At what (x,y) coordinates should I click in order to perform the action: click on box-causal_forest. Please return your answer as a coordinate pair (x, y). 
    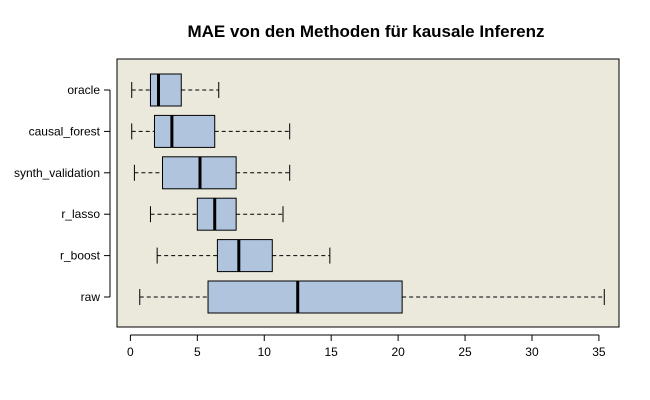
    Looking at the image, I should click on (211, 131).